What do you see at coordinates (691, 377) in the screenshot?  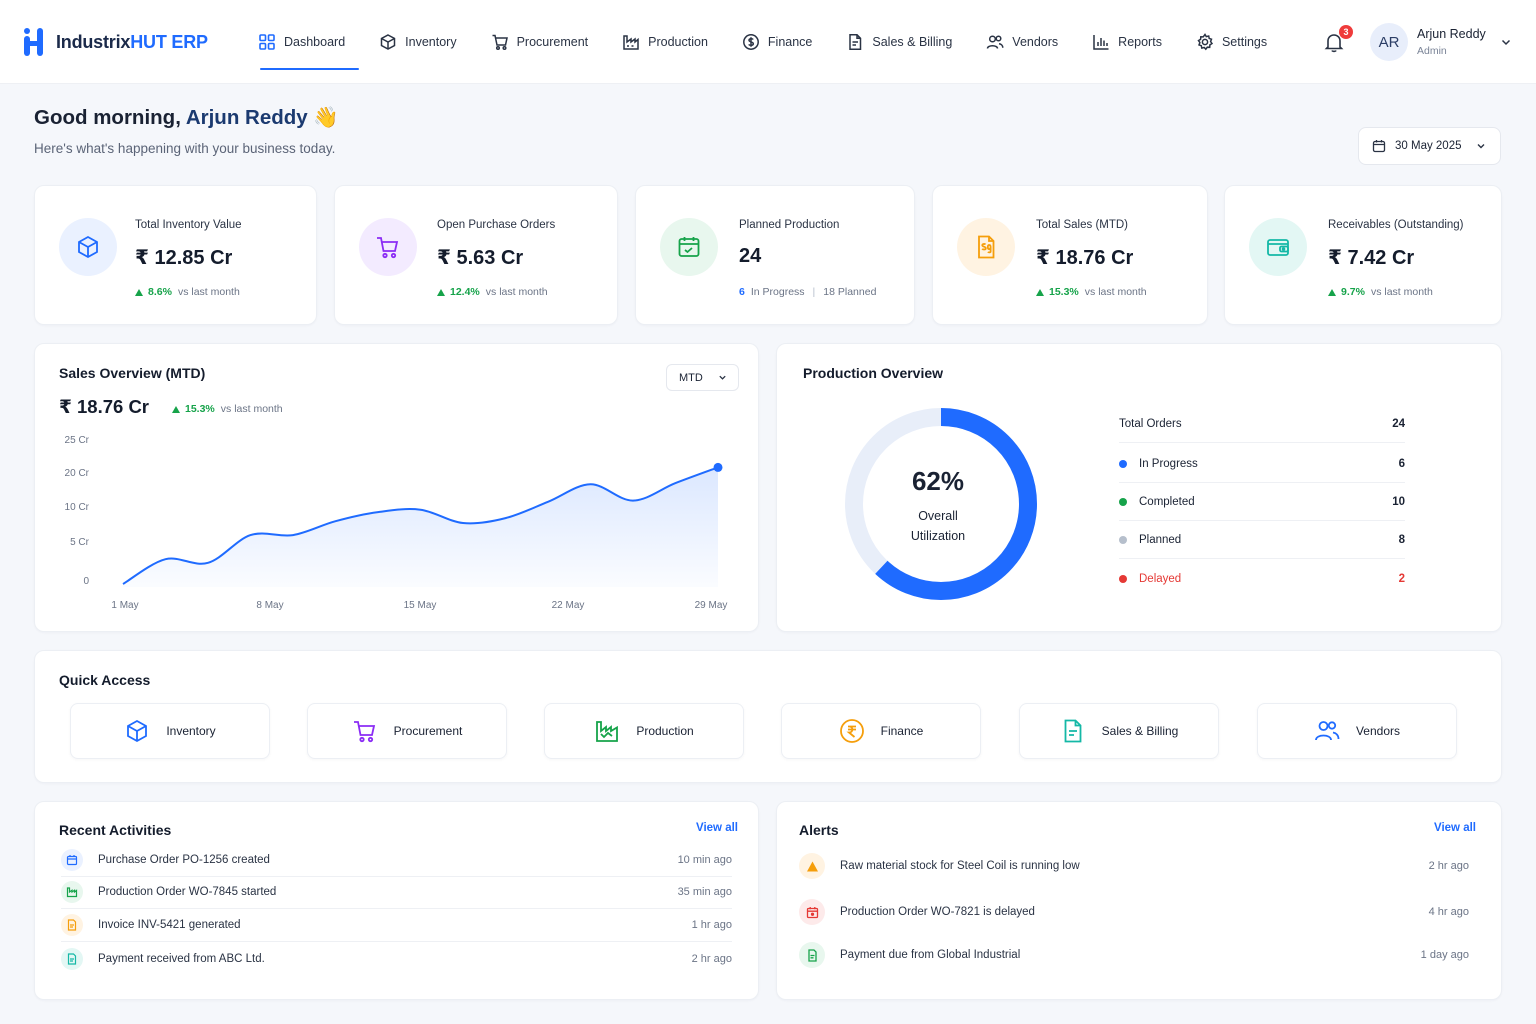 I see `period-value: MTD` at bounding box center [691, 377].